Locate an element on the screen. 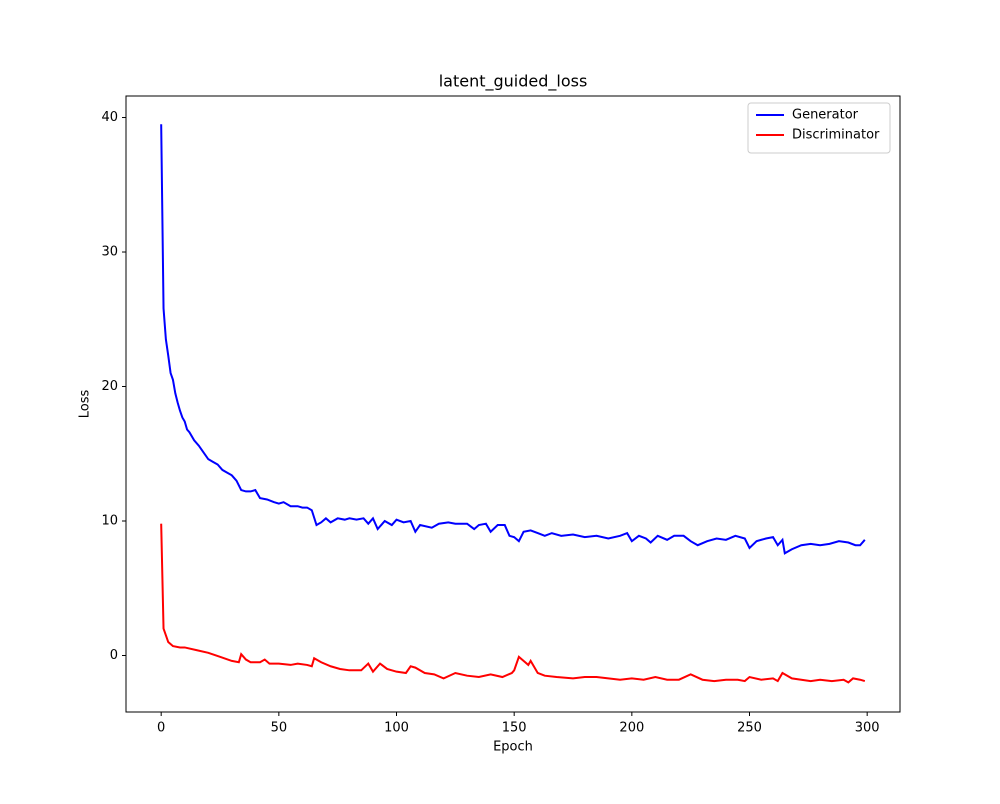 This screenshot has width=1000, height=804. data-line is located at coordinates (513, 603).